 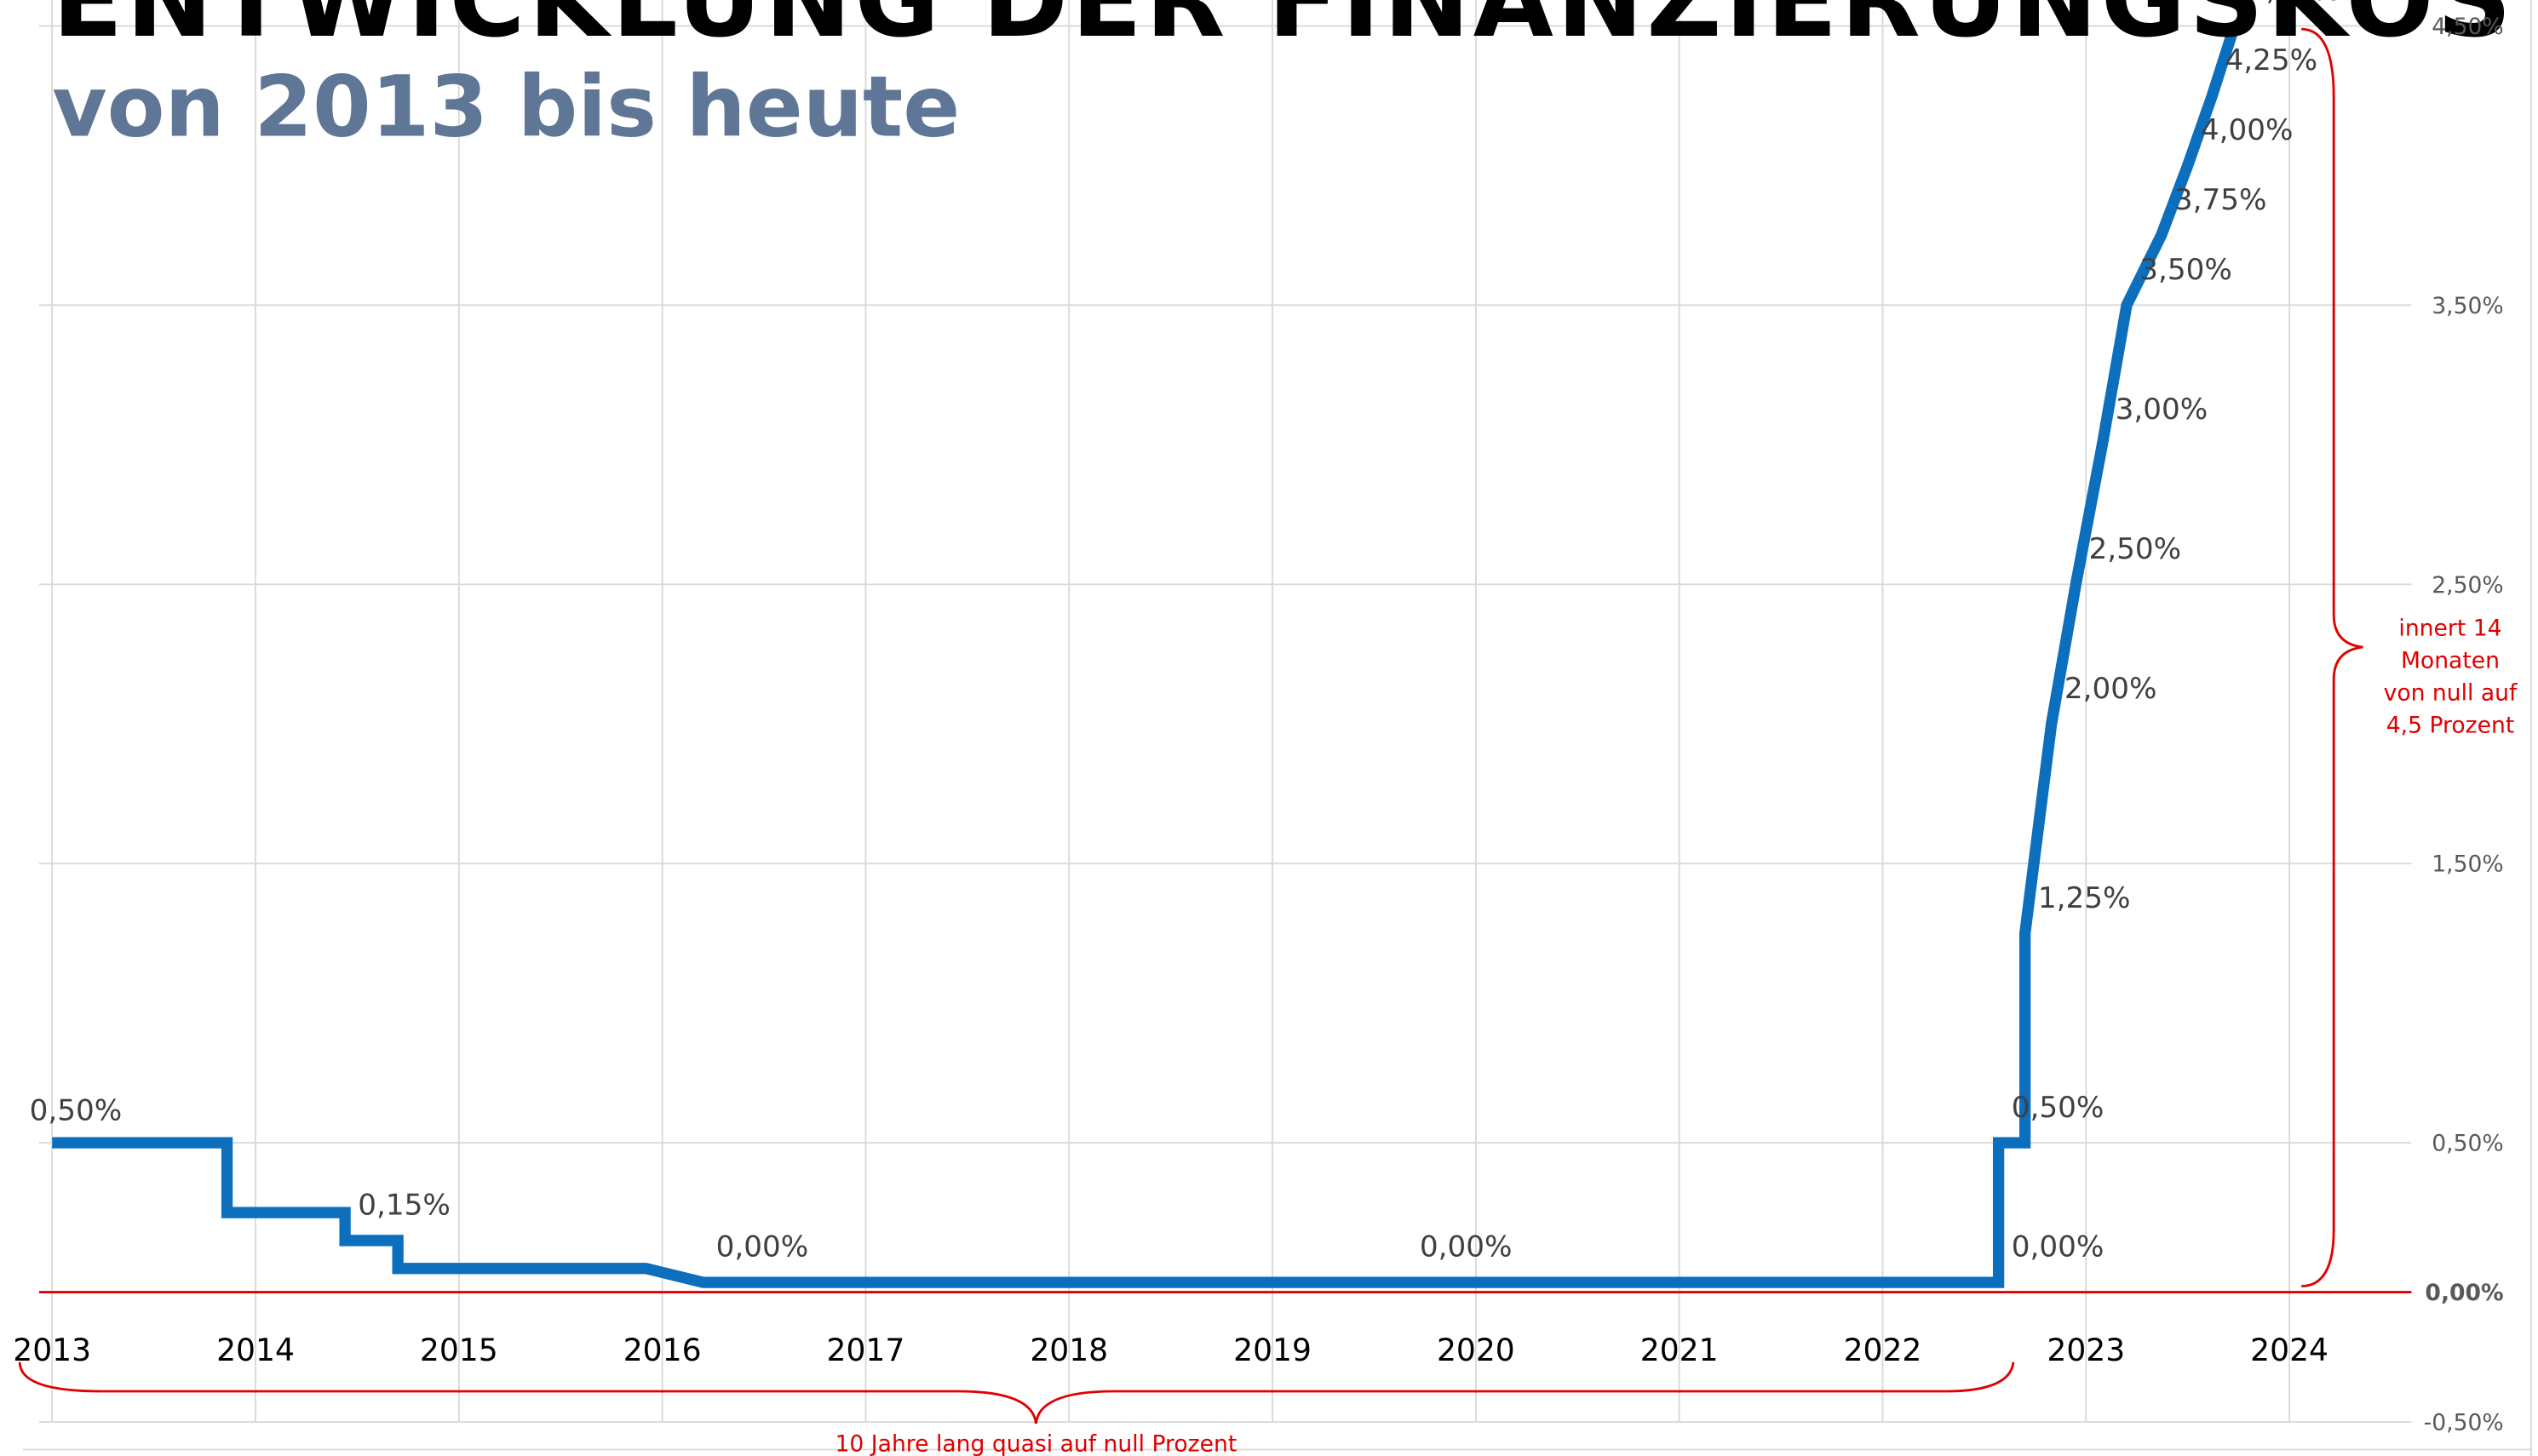 What do you see at coordinates (2464, 1293) in the screenshot?
I see `y-tick-label: 0,00%` at bounding box center [2464, 1293].